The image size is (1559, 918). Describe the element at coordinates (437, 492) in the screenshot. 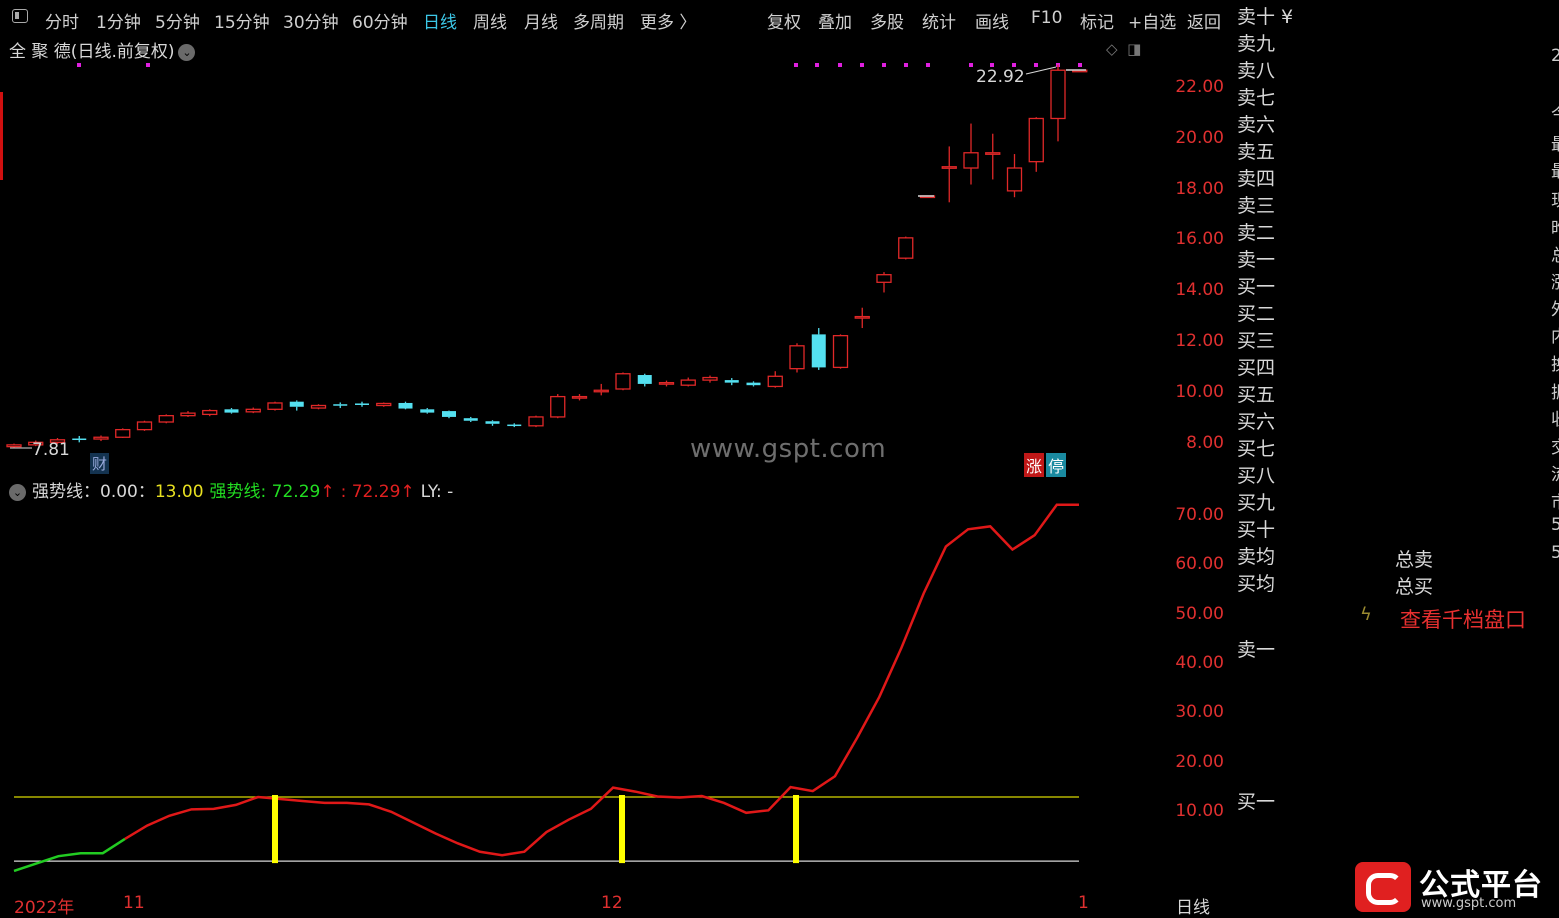

I see `indicator-ly: LY: -` at that location.